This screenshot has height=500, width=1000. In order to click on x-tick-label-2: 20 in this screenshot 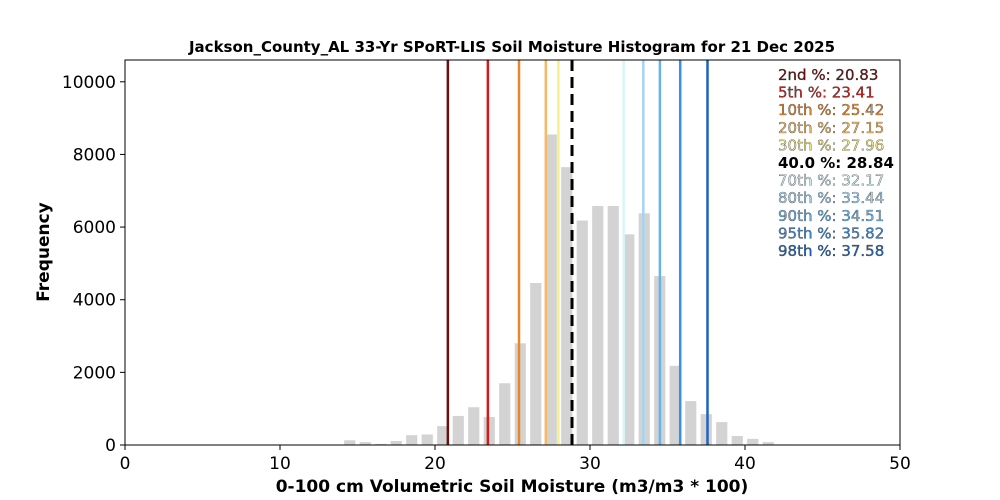, I will do `click(435, 464)`.